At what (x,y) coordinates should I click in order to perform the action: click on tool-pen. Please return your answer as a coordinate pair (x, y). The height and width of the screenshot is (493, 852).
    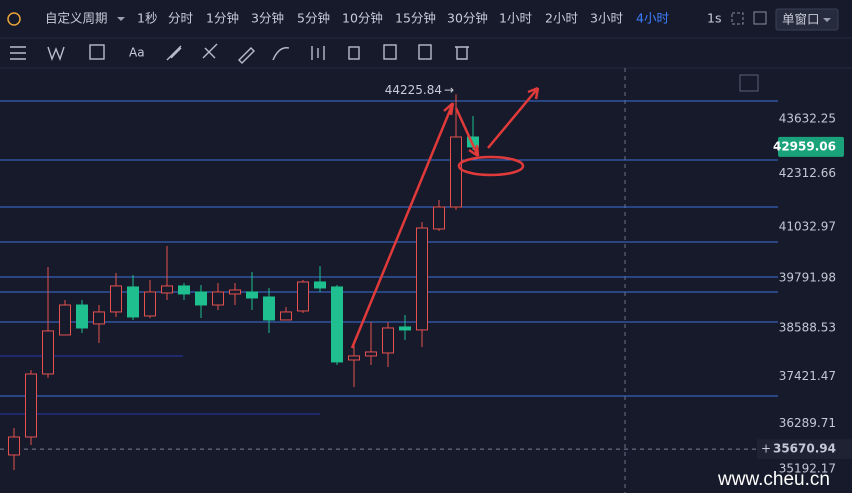
    Looking at the image, I should click on (246, 55).